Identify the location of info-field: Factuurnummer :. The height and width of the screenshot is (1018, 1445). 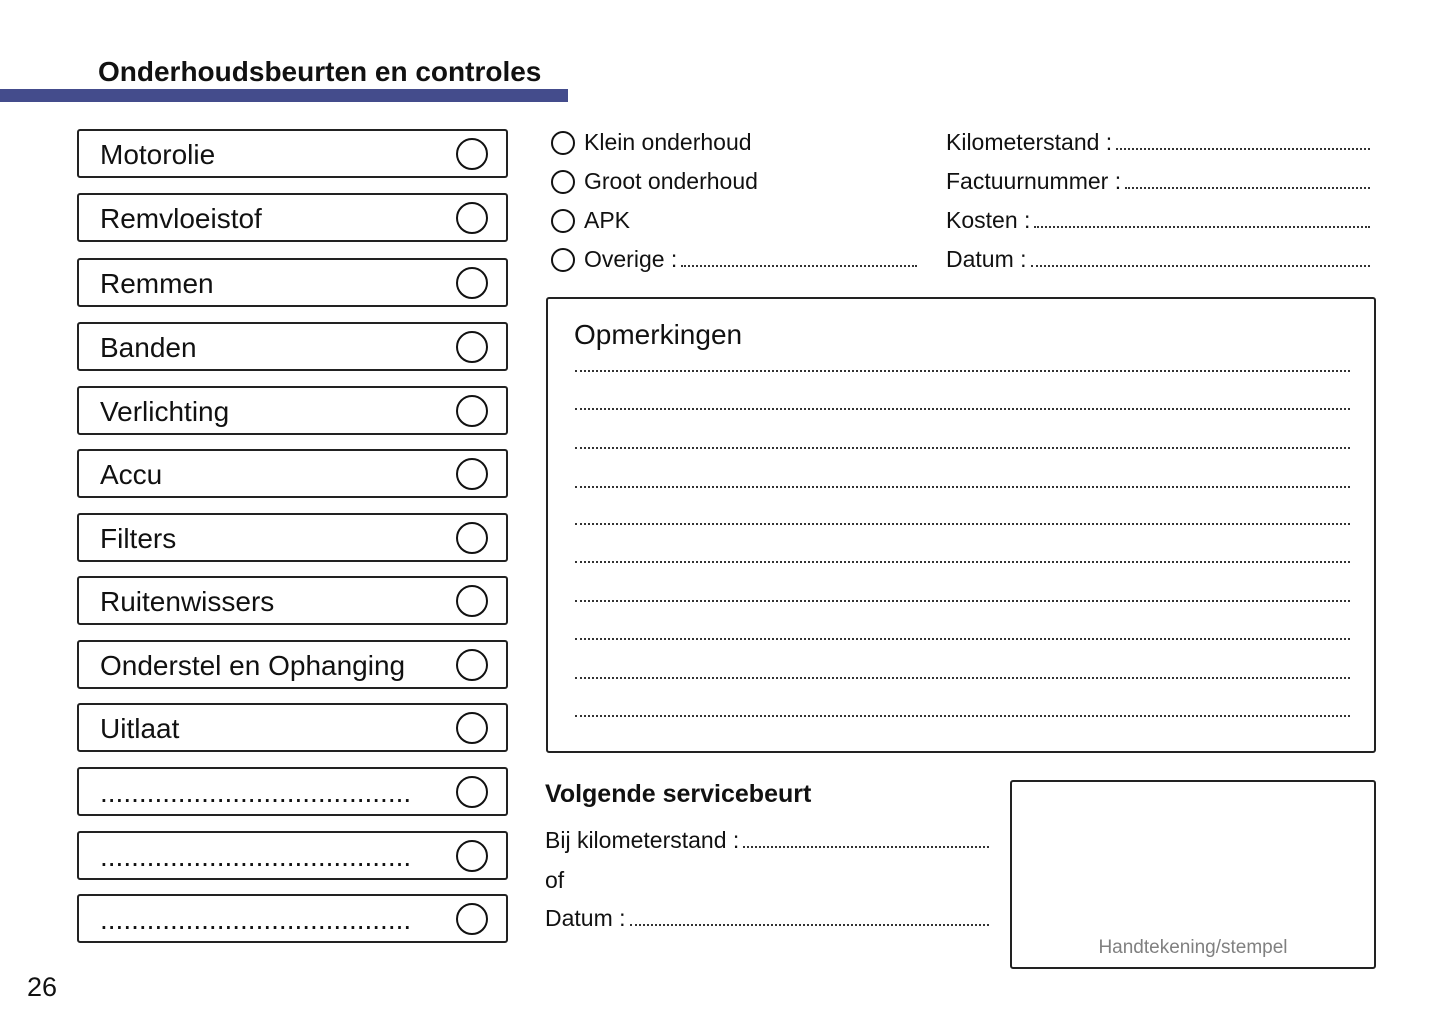
(1158, 181).